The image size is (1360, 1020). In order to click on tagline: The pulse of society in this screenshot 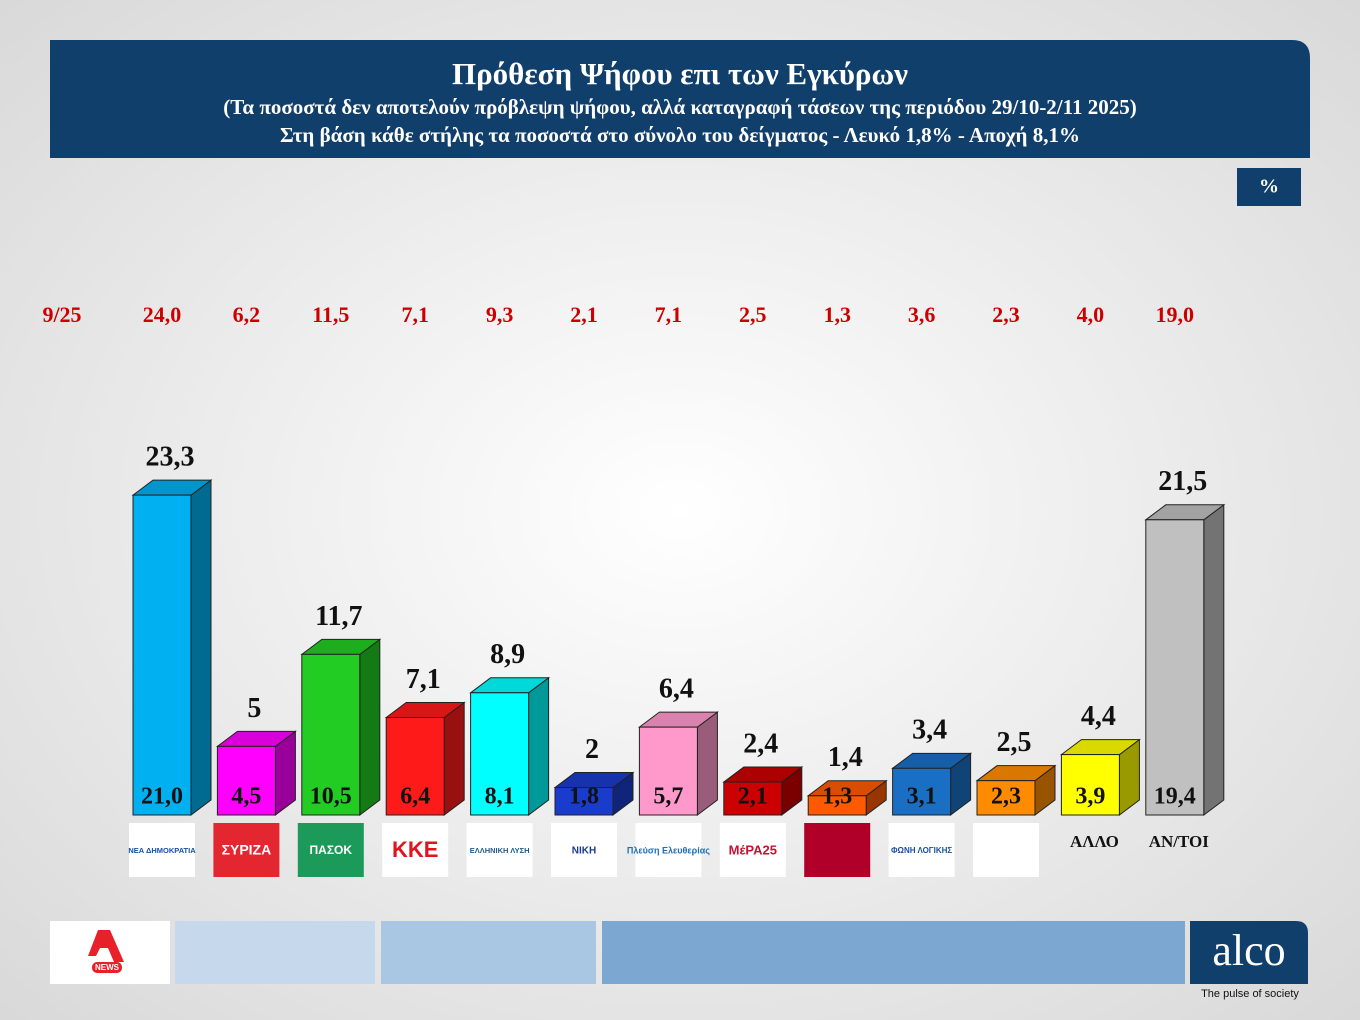, I will do `click(1250, 994)`.